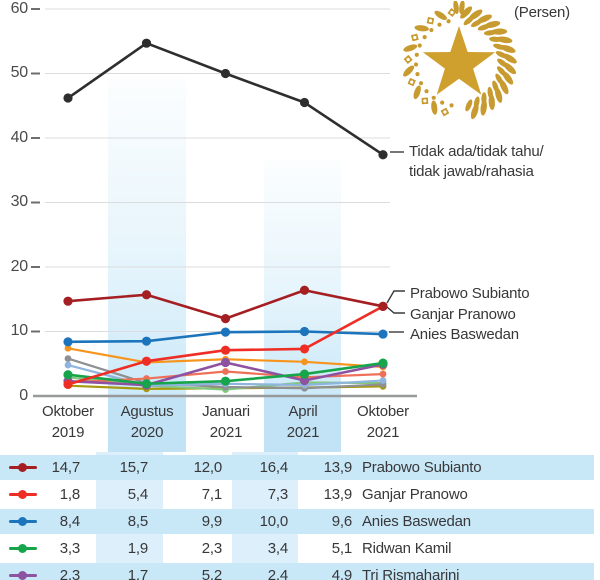 The height and width of the screenshot is (580, 600). Describe the element at coordinates (395, 310) in the screenshot. I see `ganjar-leader-line` at that location.